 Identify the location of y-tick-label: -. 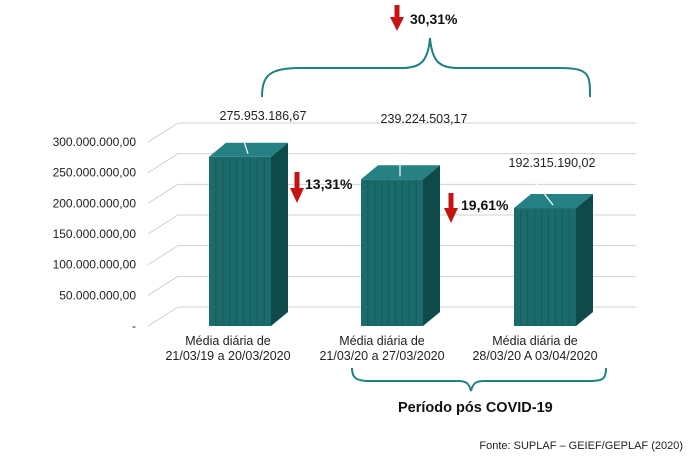
(134, 326).